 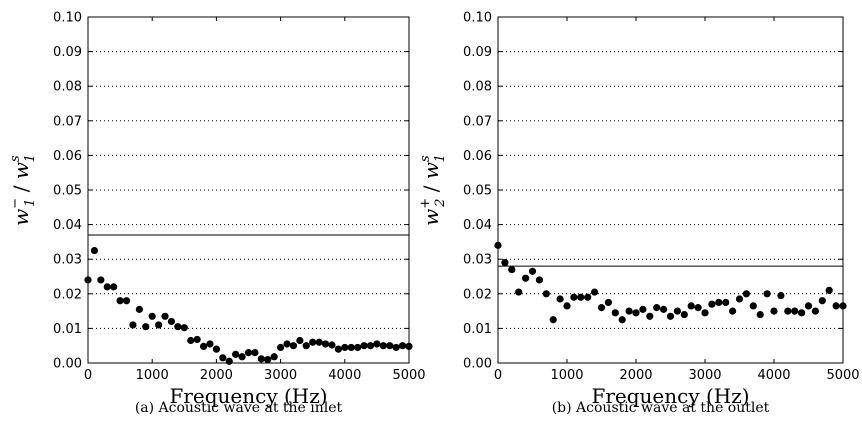 What do you see at coordinates (477, 260) in the screenshot?
I see `y-tick-label: 0.03` at bounding box center [477, 260].